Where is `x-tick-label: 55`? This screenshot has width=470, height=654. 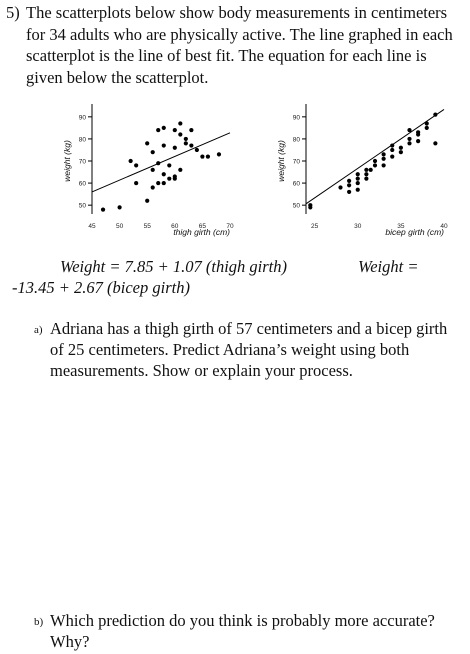
x-tick-label: 55 is located at coordinates (148, 226).